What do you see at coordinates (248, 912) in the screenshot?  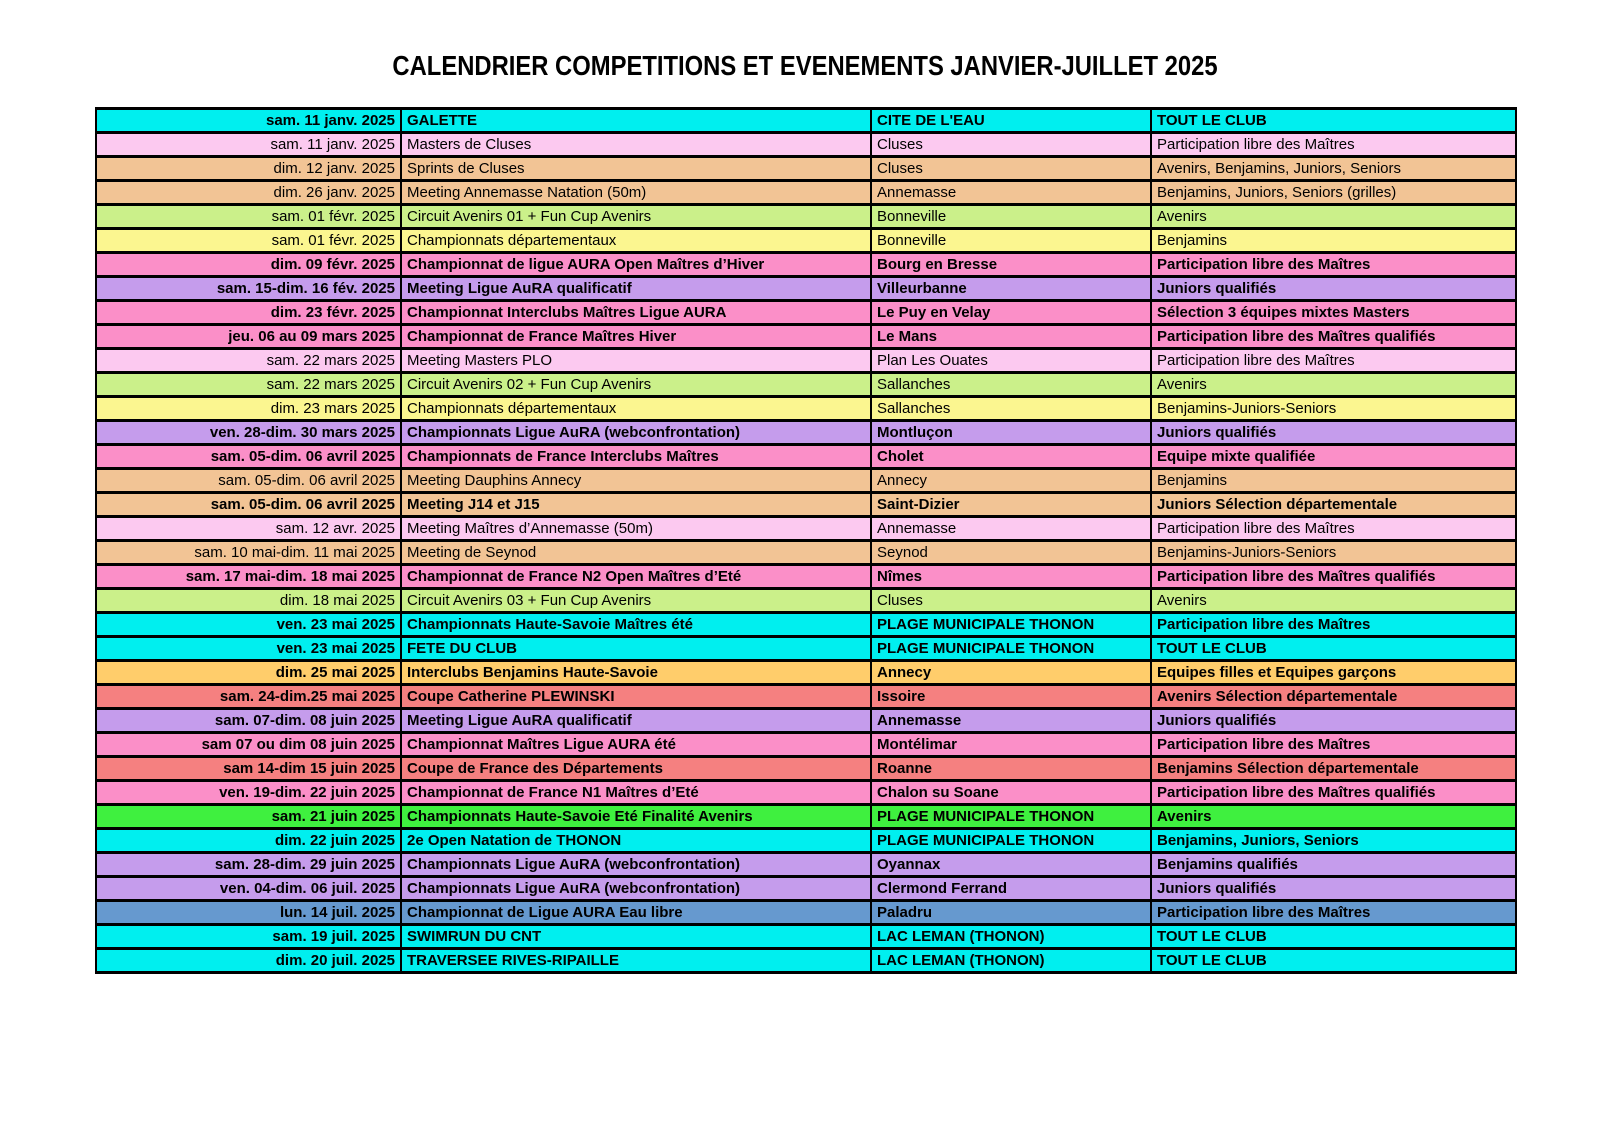 I see `date-cell: lun. 14 juil. 2025` at bounding box center [248, 912].